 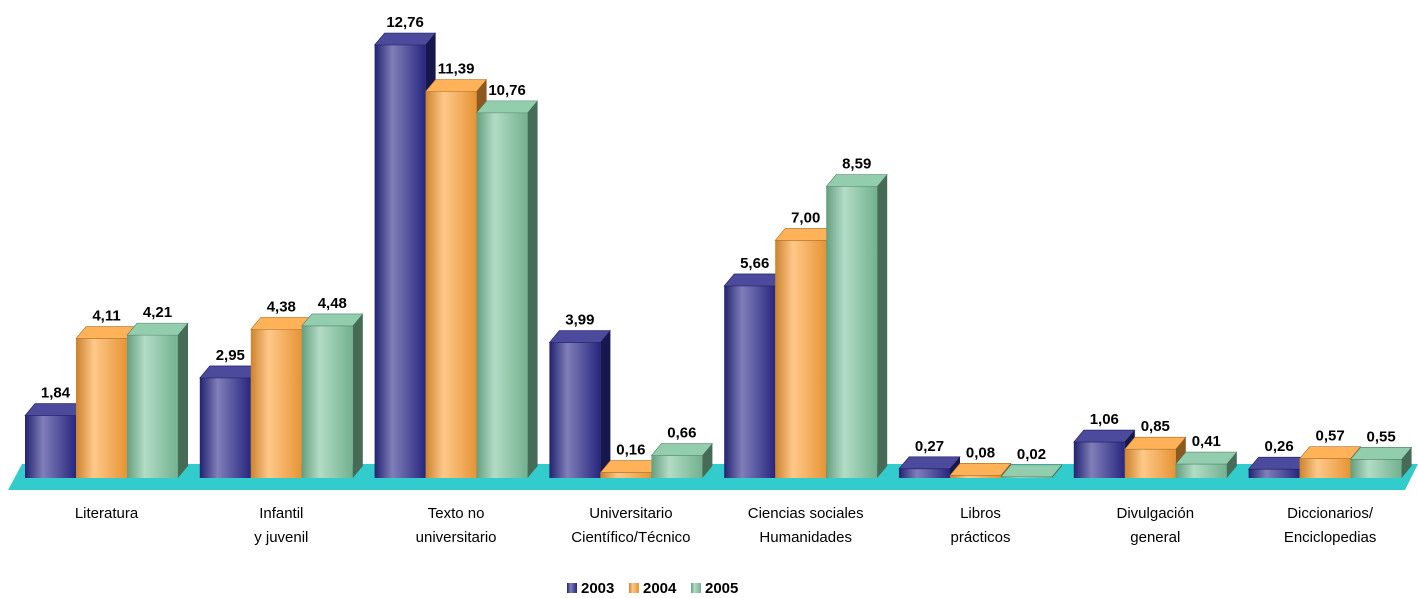 What do you see at coordinates (107, 513) in the screenshot?
I see `category-label-literatura: Literatura` at bounding box center [107, 513].